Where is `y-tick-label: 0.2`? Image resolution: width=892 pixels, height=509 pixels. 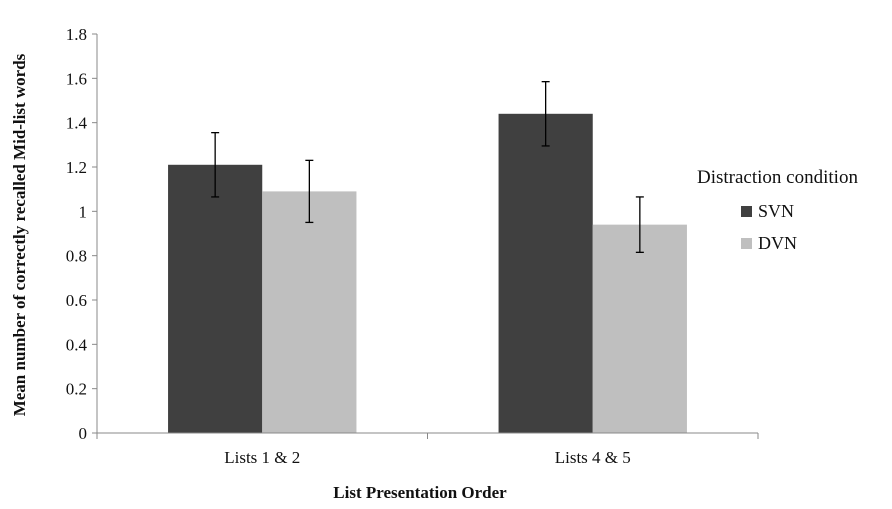
y-tick-label: 0.2 is located at coordinates (76, 389).